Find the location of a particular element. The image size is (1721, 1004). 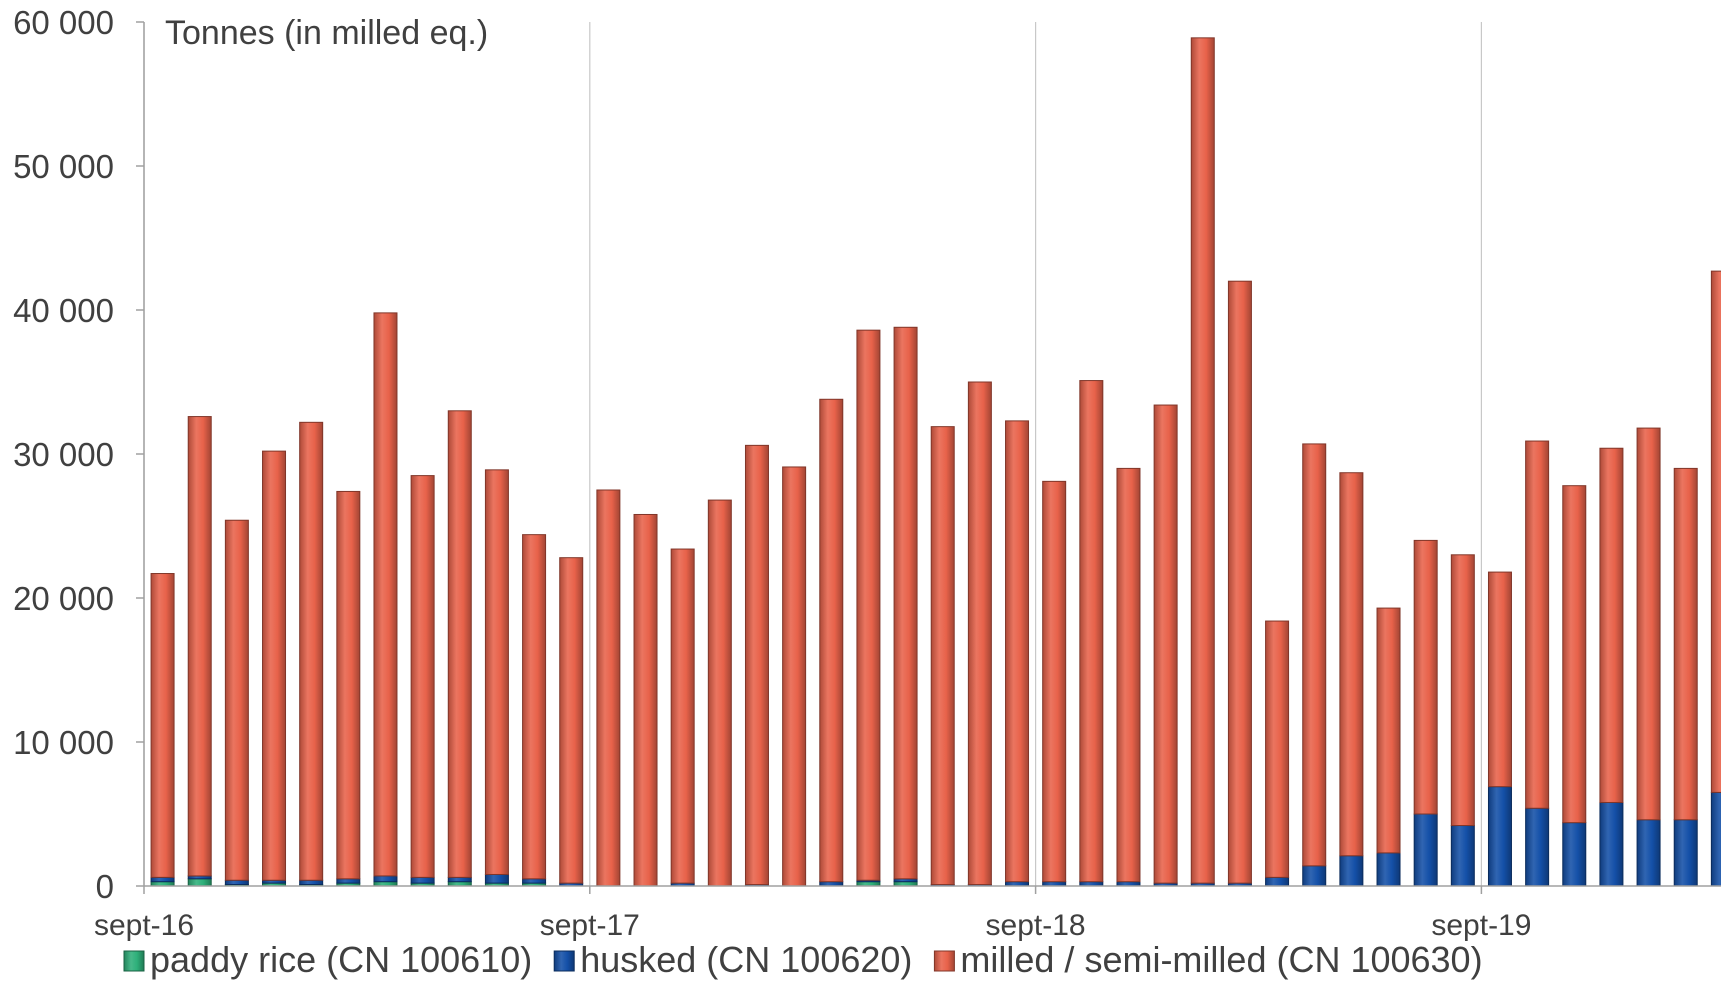

x-tick-label: sept-19 is located at coordinates (1481, 925).